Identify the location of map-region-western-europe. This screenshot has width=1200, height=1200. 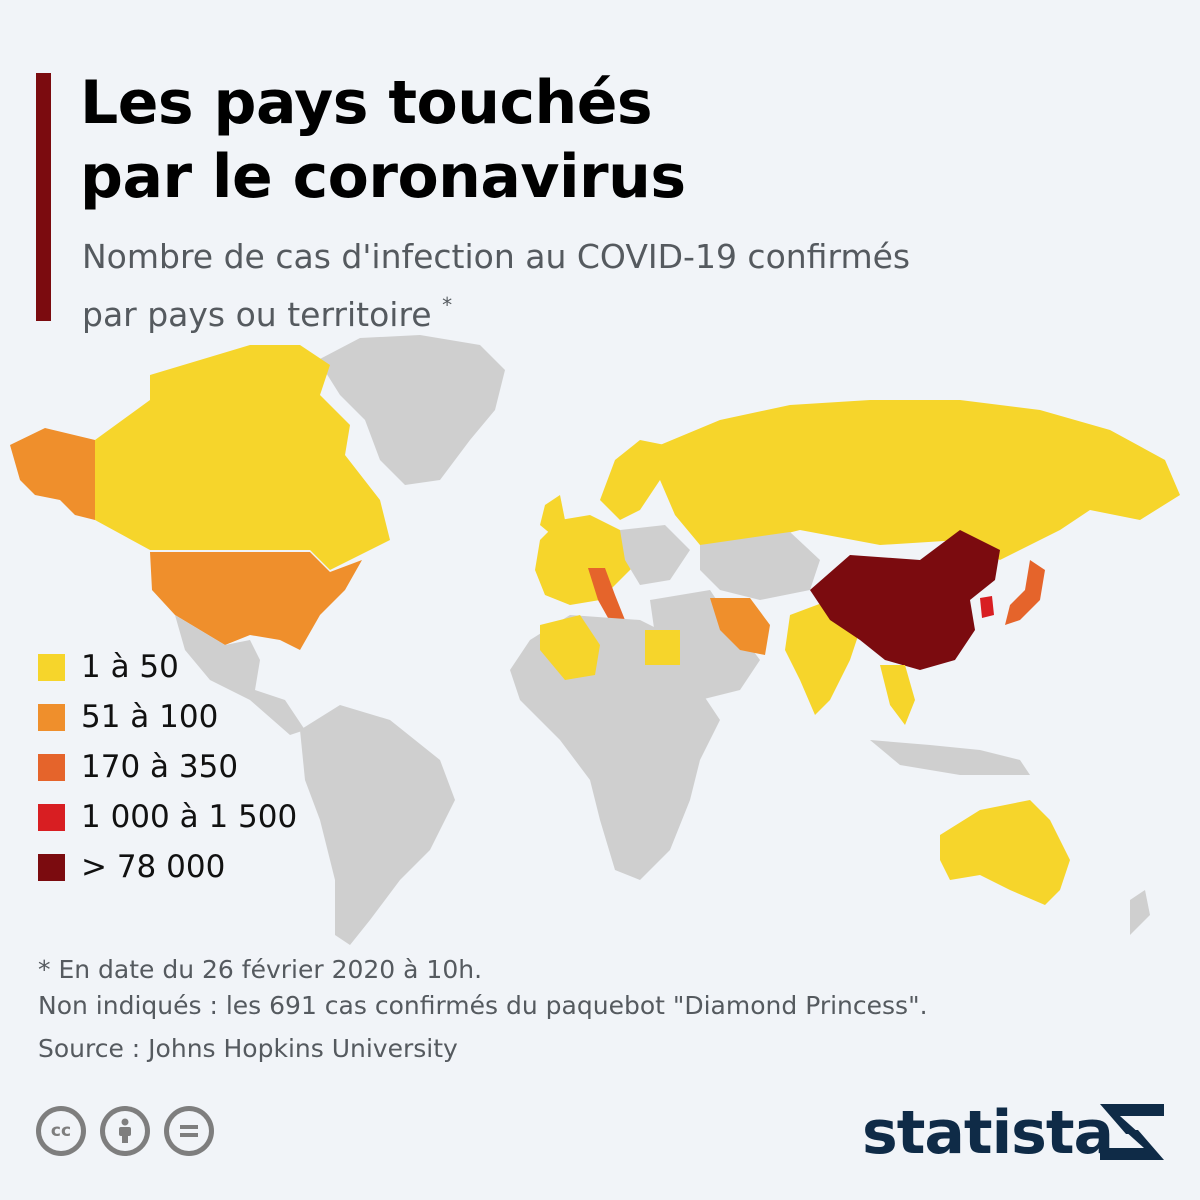
(587, 560).